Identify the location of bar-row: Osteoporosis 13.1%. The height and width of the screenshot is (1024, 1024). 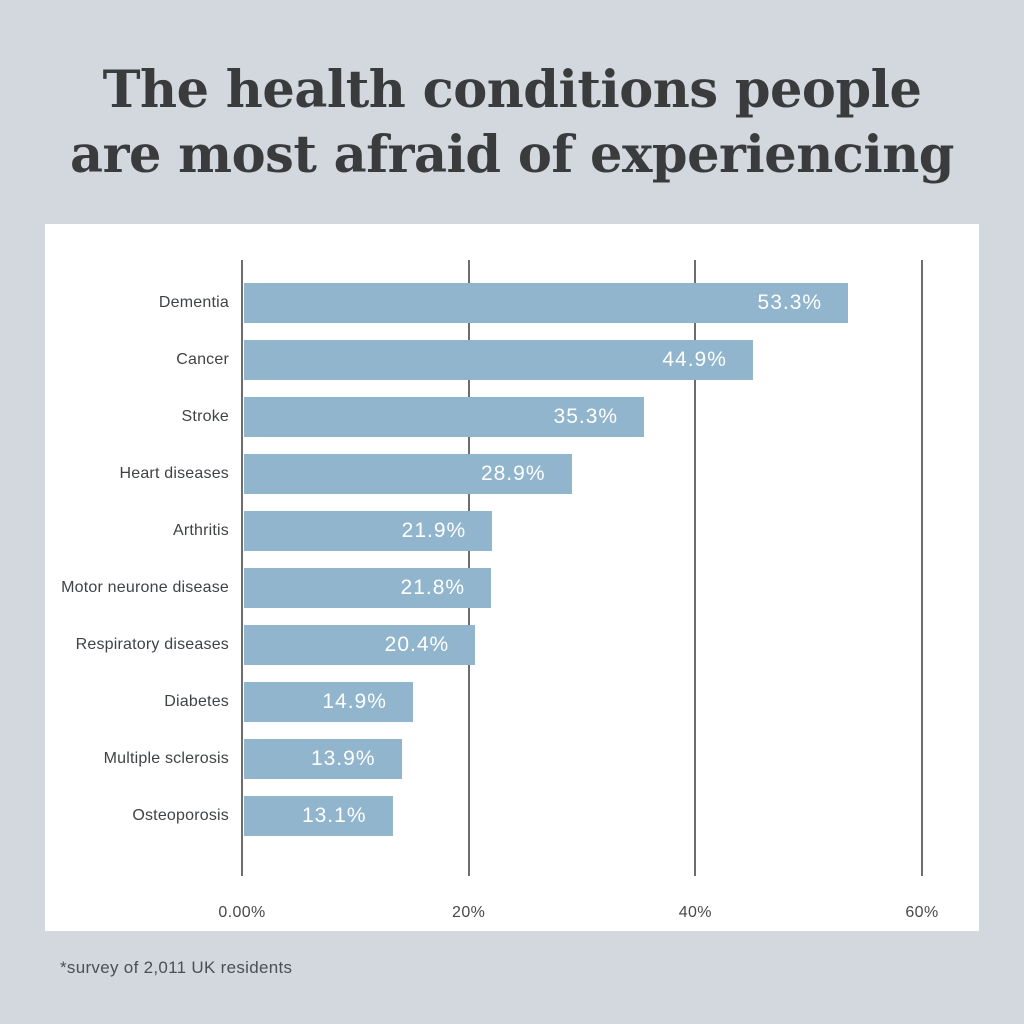
(512, 816).